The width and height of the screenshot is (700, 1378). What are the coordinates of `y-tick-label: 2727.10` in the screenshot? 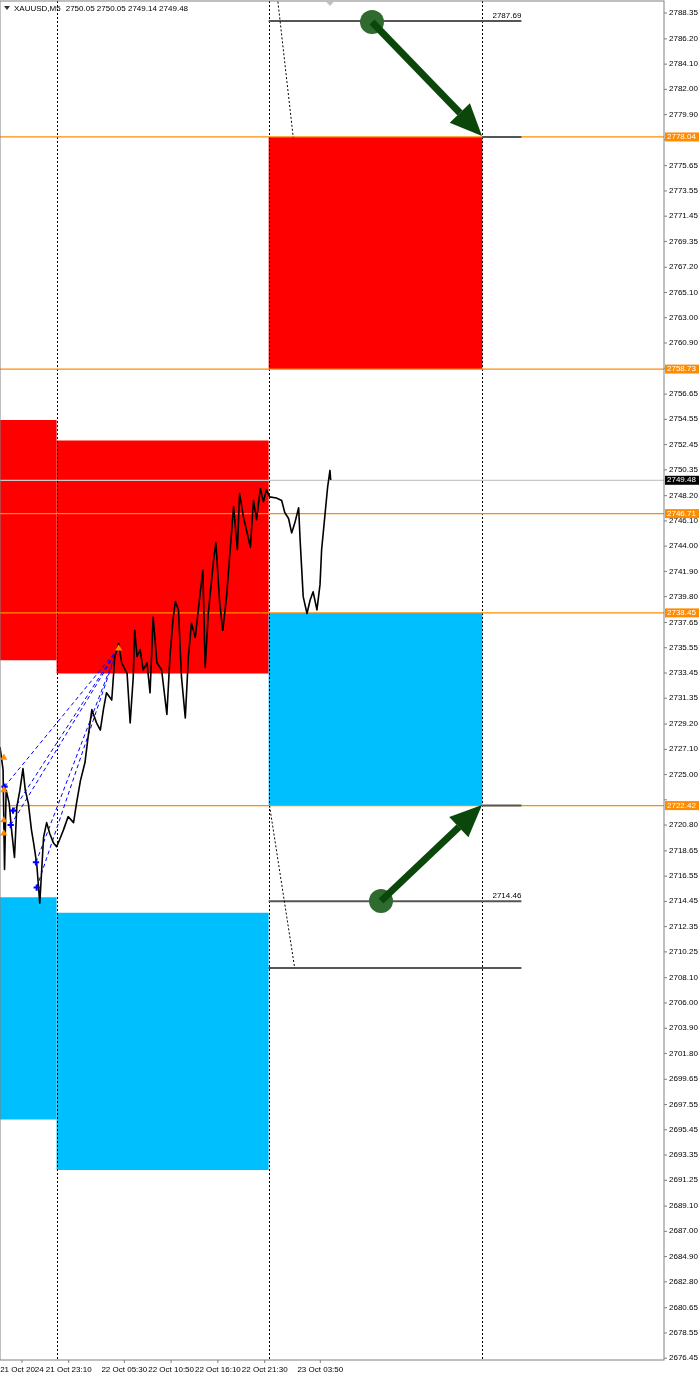 It's located at (684, 749).